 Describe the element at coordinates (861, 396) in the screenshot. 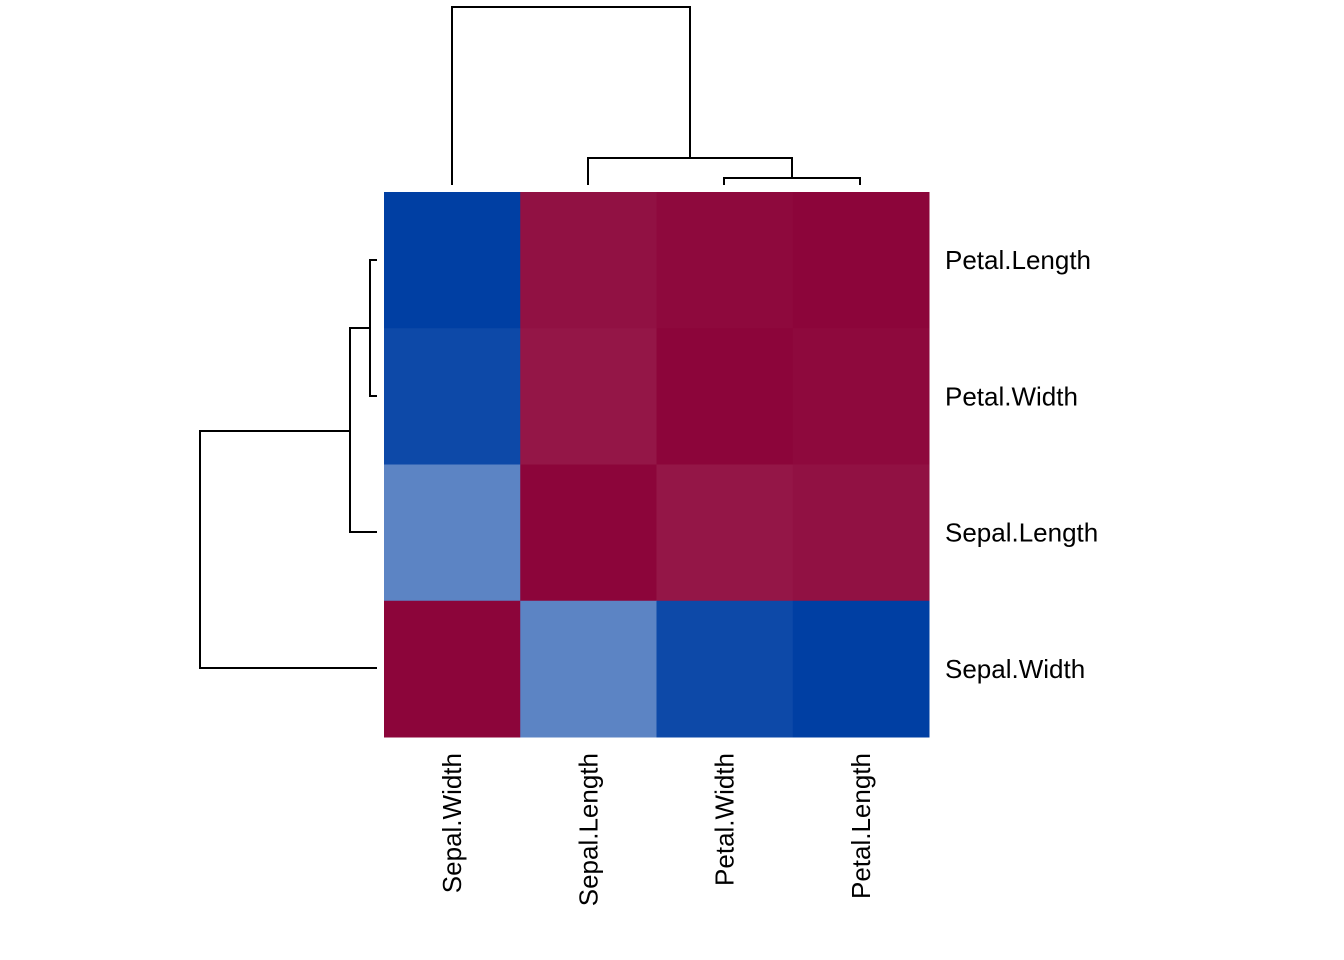

I see `heatmap-cell-Petal.Width-Petal.Length` at that location.